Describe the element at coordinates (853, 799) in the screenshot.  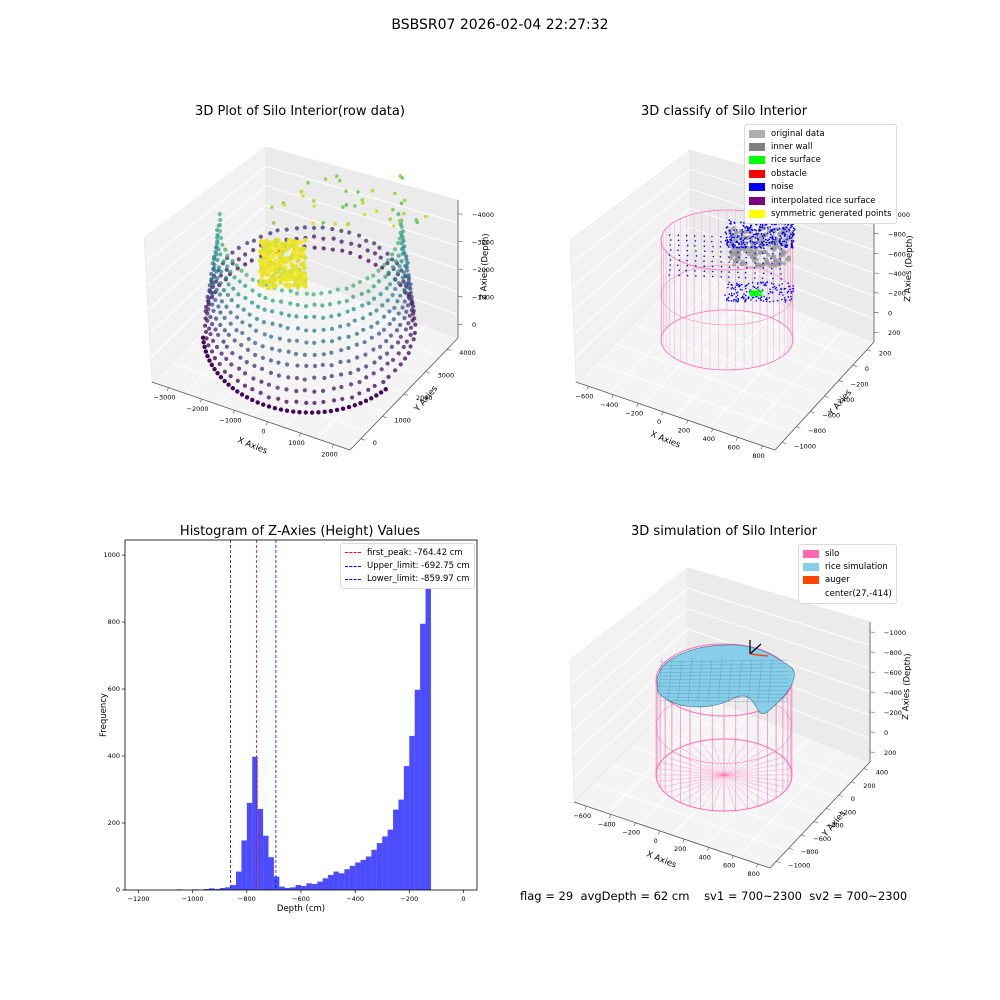
I see `y-tick-label: 0` at that location.